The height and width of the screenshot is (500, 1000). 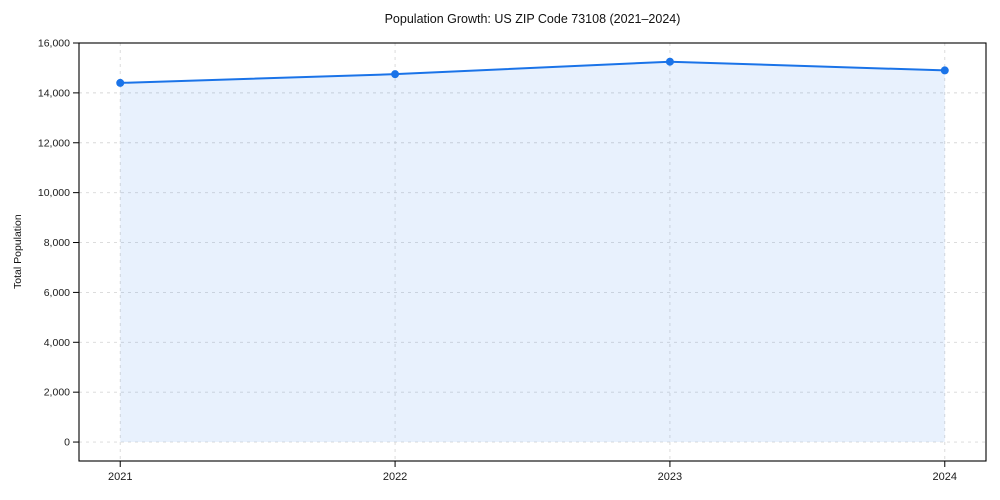 I want to click on x-tick-label: 2022, so click(x=395, y=477).